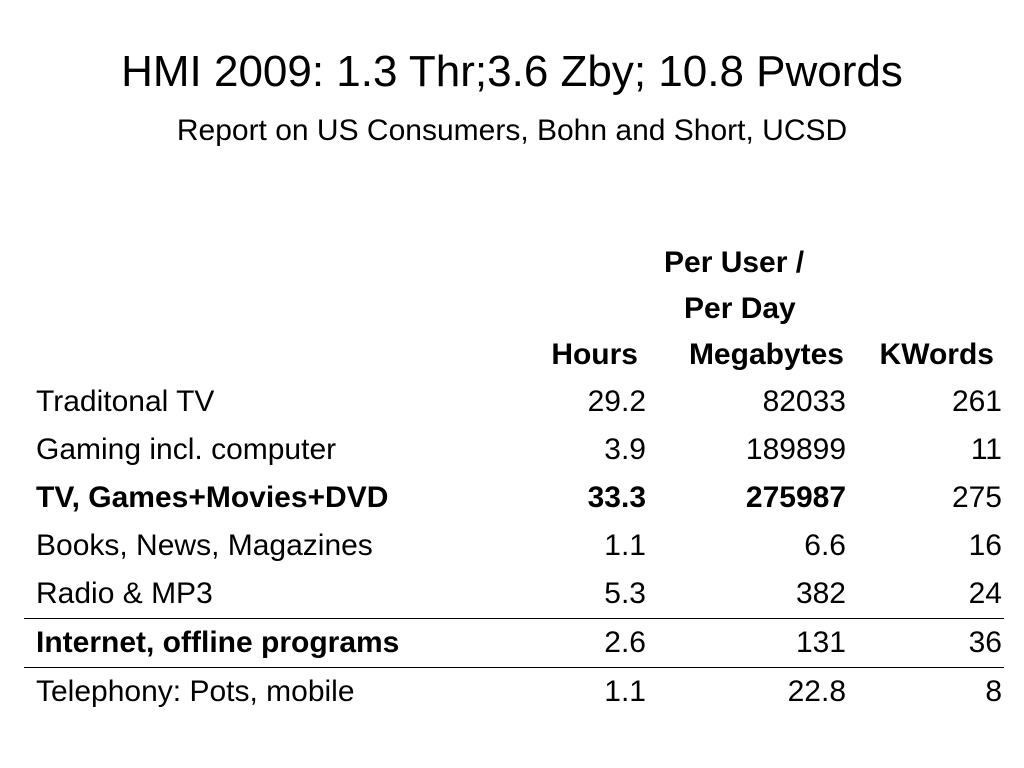  What do you see at coordinates (514, 692) in the screenshot?
I see `table-row: Telephony: Pots, mobile 1.1 22.8 8` at bounding box center [514, 692].